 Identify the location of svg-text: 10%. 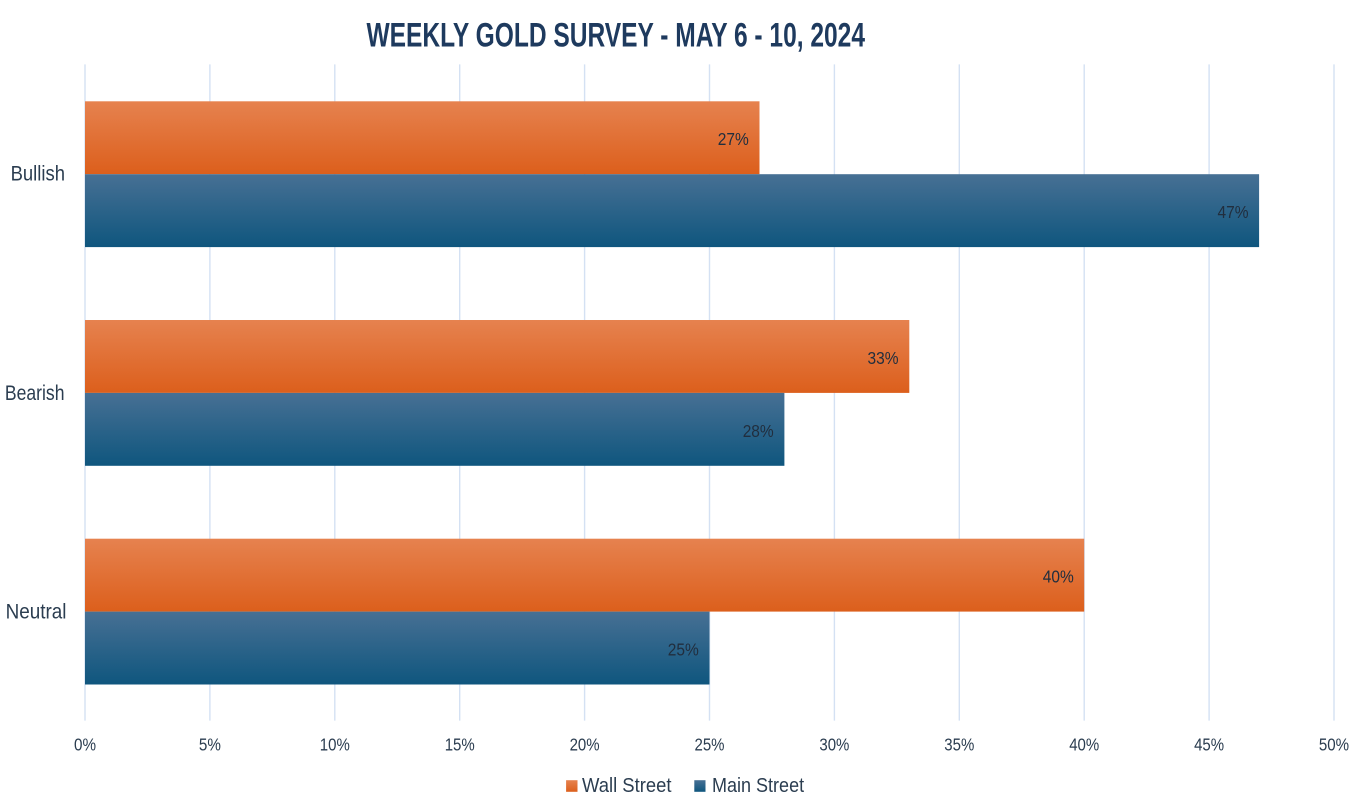
(335, 744).